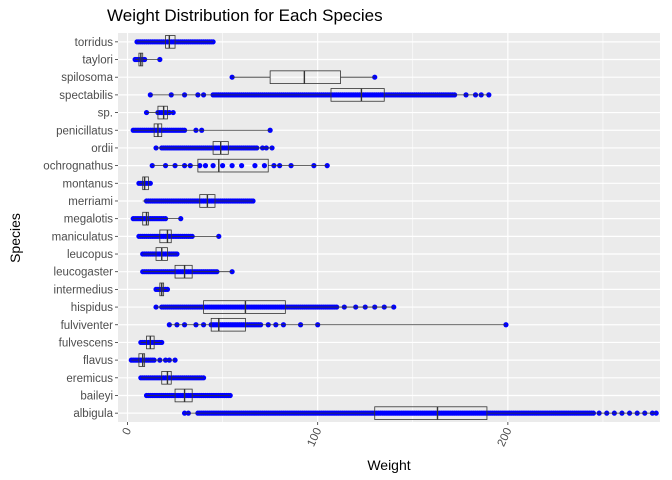 This screenshot has height=480, width=672. Describe the element at coordinates (388, 465) in the screenshot. I see `x-axis-title: Weight` at that location.